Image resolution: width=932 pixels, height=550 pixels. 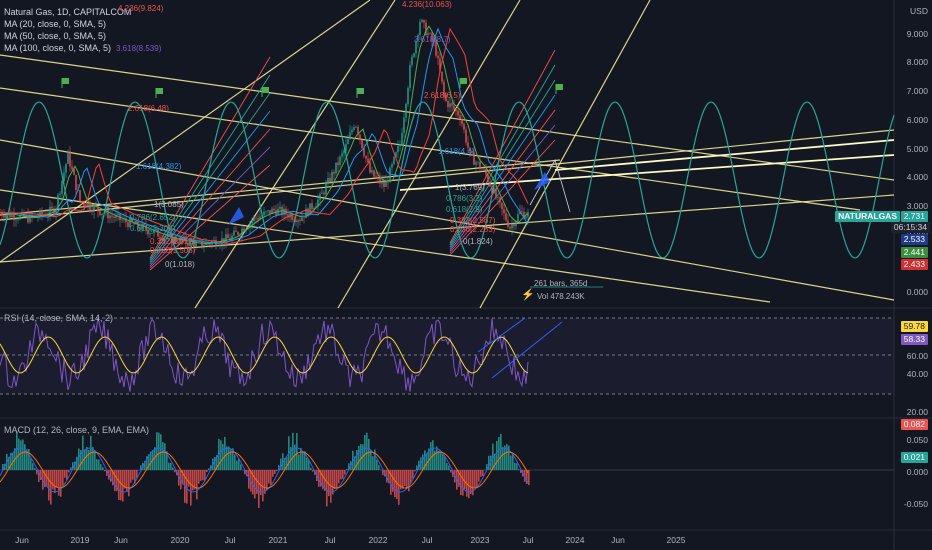 I want to click on rsi-title: RSI (14, close, SMA, 14, 2), so click(x=59, y=318).